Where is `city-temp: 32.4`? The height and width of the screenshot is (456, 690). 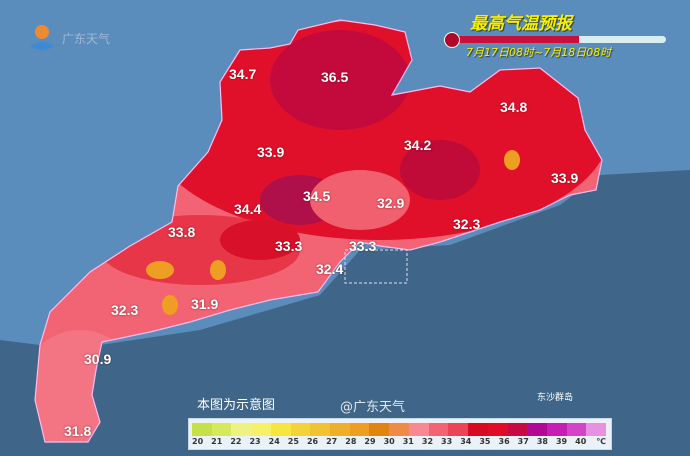
city-temp: 32.4 is located at coordinates (330, 269).